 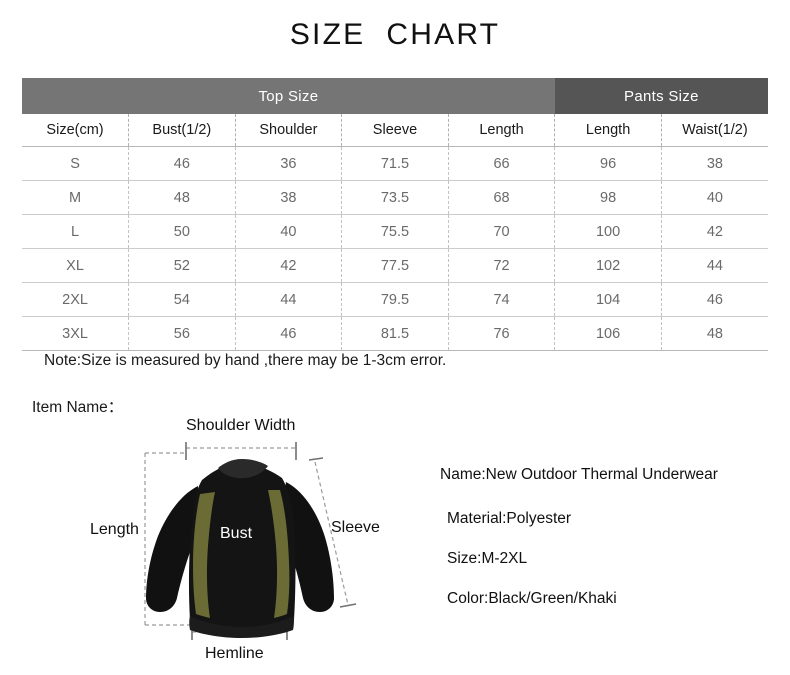 What do you see at coordinates (234, 653) in the screenshot?
I see `hemline-label: Hemline` at bounding box center [234, 653].